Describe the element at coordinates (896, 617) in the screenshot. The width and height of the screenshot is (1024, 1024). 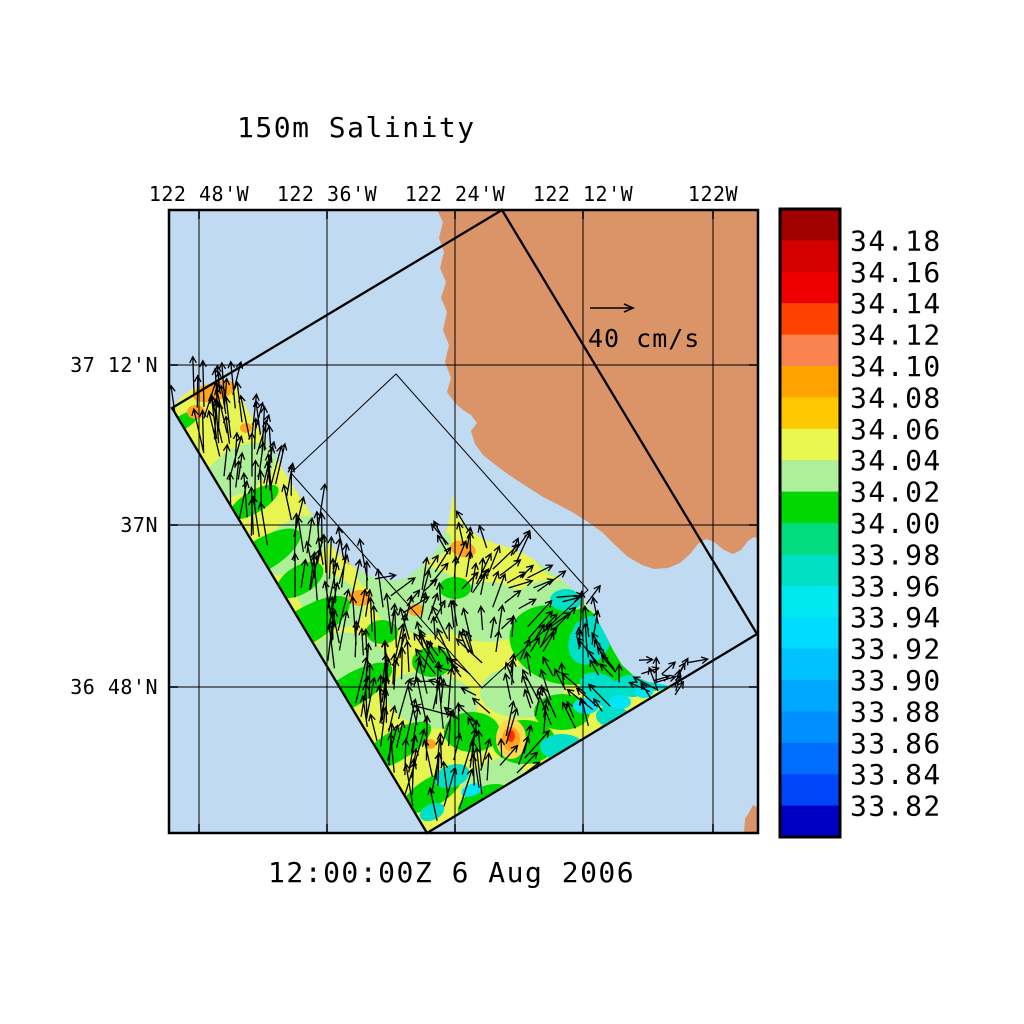
I see `colorbar-tick-label: 33.94` at that location.